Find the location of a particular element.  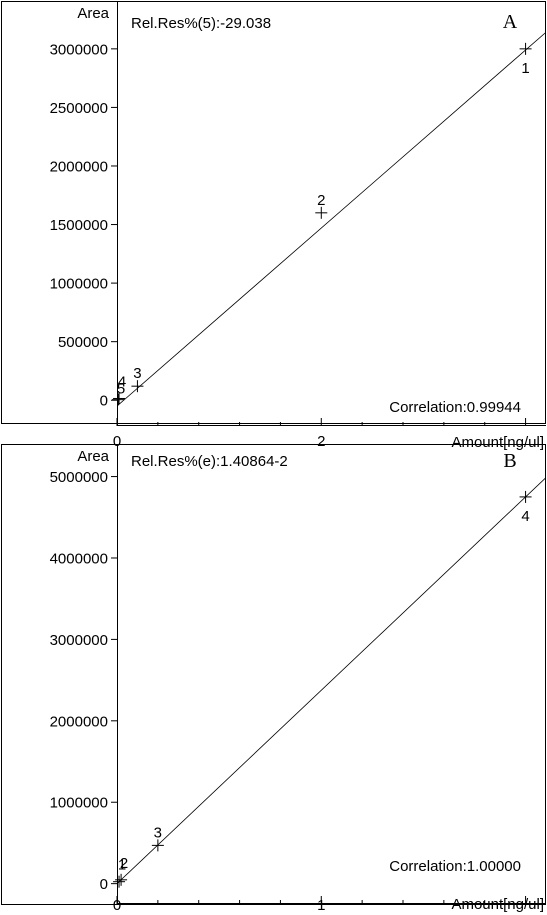

point-label: 5 is located at coordinates (121, 389).